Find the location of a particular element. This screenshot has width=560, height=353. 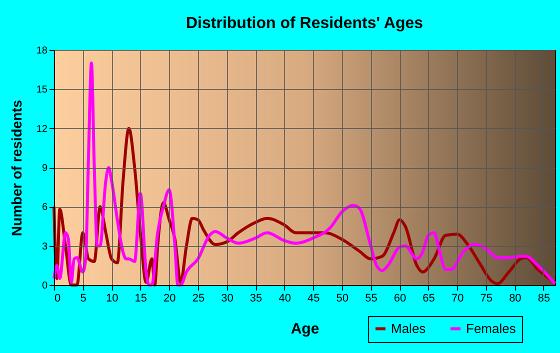

y-tick-label: 18 is located at coordinates (42, 51).